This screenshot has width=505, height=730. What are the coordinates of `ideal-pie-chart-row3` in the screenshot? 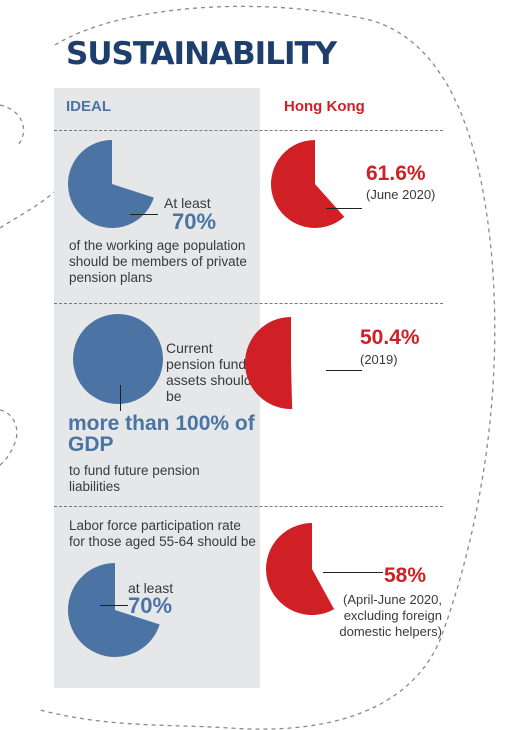 It's located at (113, 610).